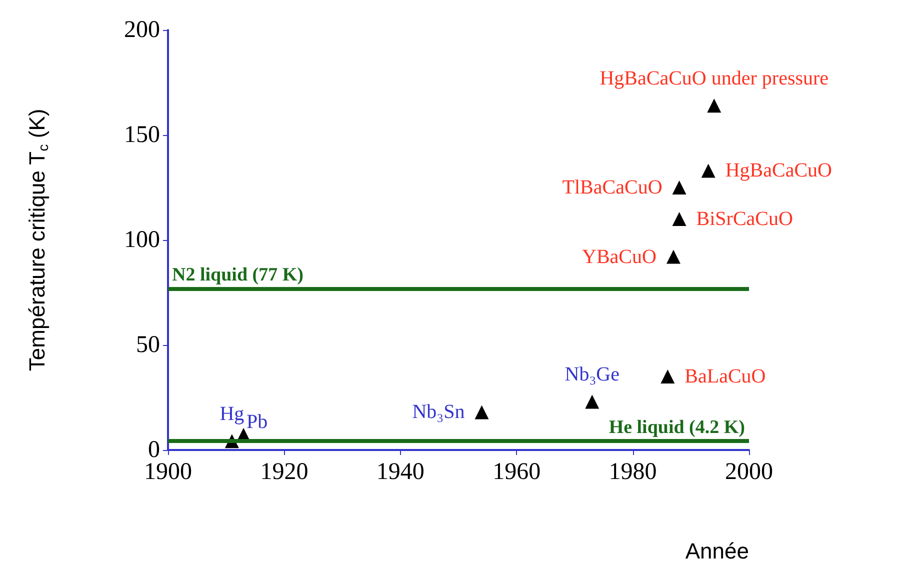 The width and height of the screenshot is (903, 570). Describe the element at coordinates (142, 135) in the screenshot. I see `y-tick-label: 150` at that location.